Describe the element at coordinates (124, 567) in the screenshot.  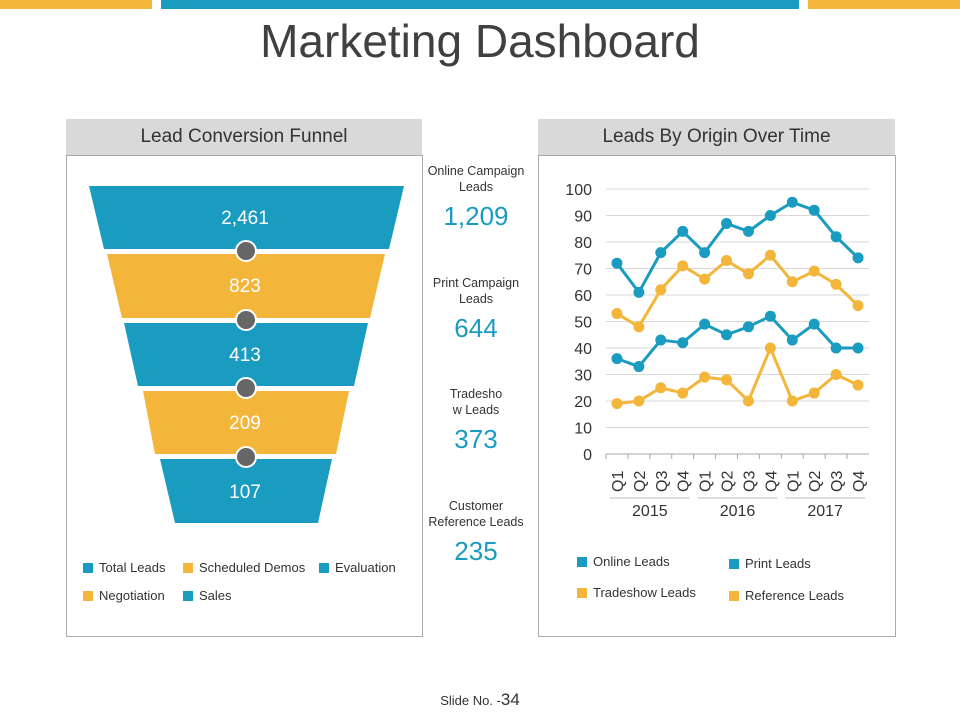
I see `legend-total-leads: Total Leads` at that location.